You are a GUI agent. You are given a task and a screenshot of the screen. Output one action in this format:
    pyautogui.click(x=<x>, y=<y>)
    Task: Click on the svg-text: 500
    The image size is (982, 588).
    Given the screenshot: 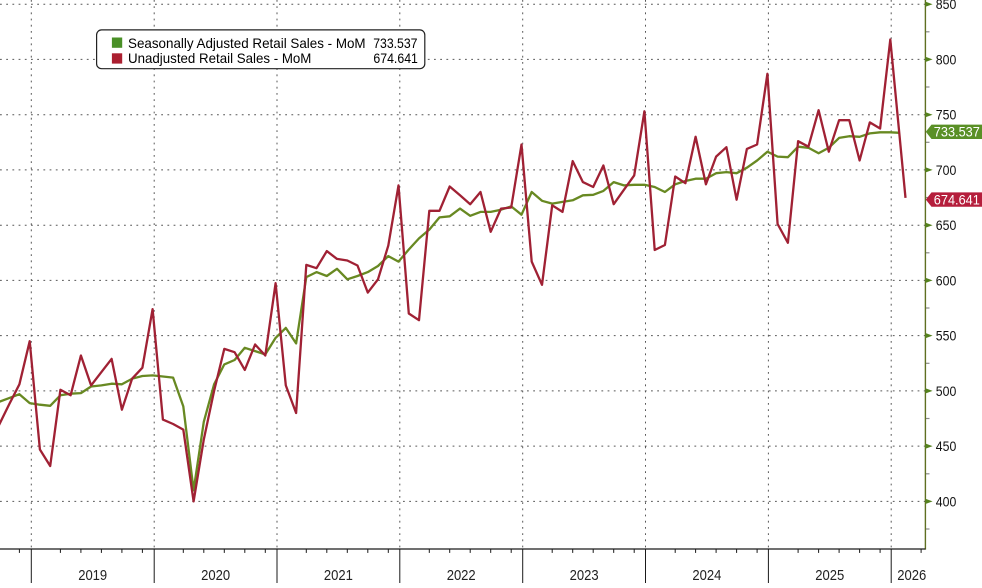 What is the action you would take?
    pyautogui.click(x=946, y=391)
    